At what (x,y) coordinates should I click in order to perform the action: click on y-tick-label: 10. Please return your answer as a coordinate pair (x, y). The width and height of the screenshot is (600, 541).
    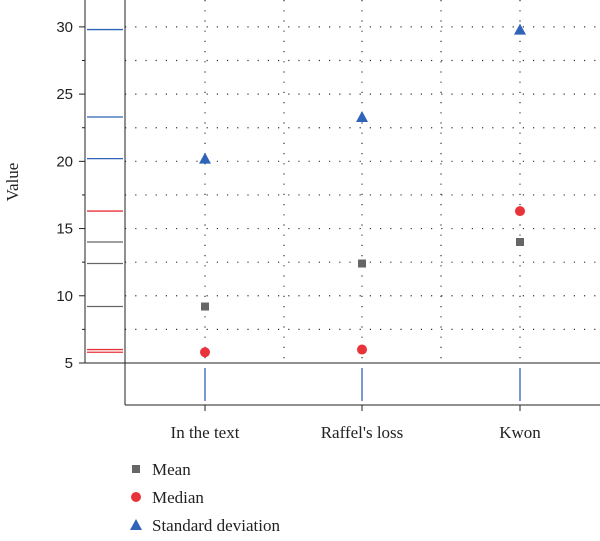
    Looking at the image, I should click on (64, 296).